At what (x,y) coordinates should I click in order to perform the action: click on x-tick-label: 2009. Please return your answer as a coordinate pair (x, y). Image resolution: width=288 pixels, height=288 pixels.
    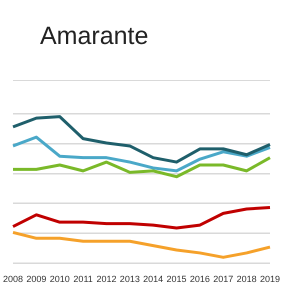
    Looking at the image, I should click on (36, 279).